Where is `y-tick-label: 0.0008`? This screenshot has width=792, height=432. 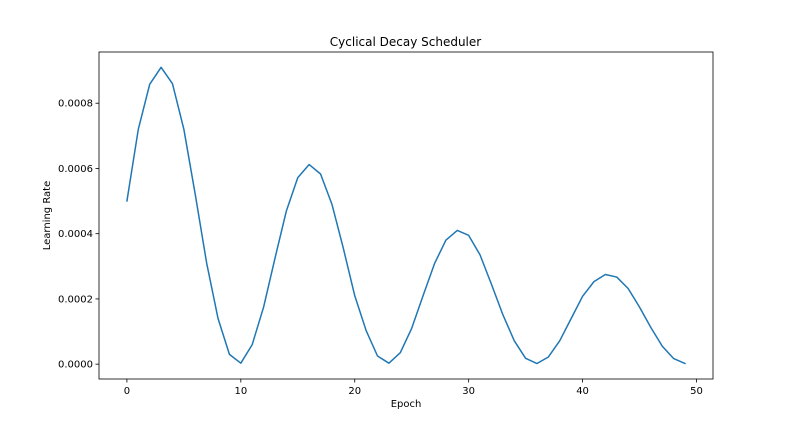
y-tick-label: 0.0008 is located at coordinates (75, 104).